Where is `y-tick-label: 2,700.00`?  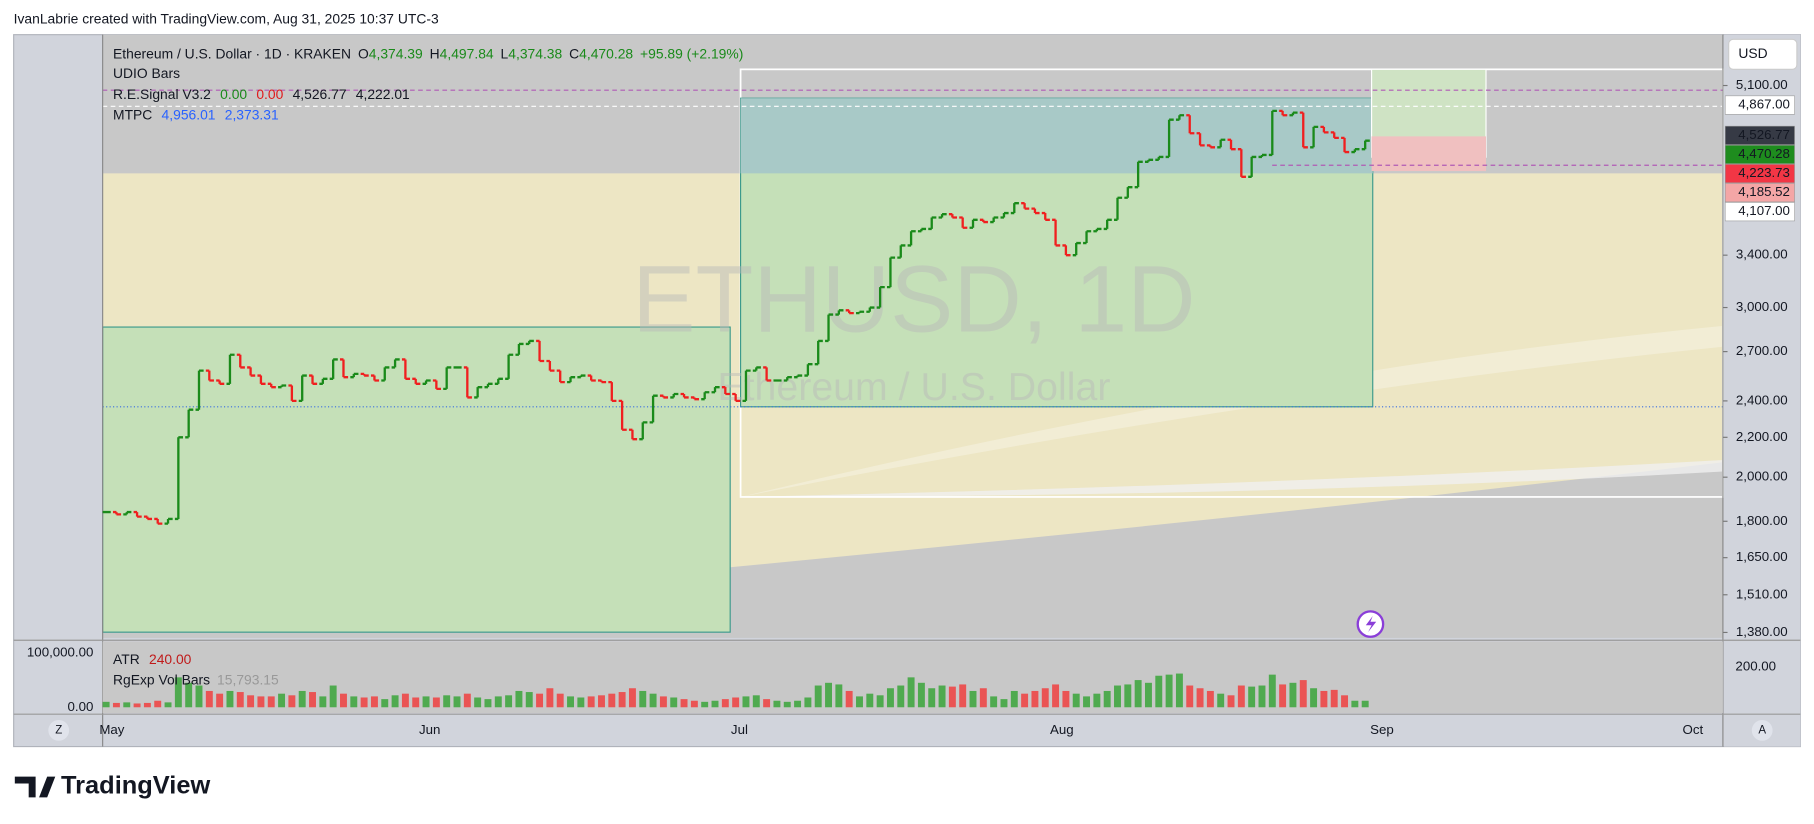
y-tick-label: 2,700.00 is located at coordinates (1762, 350).